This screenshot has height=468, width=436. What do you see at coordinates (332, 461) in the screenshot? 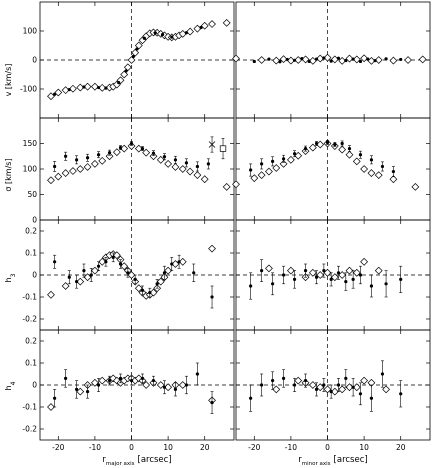
I see `xlabel-minor: rminor axis [arcsec]` at bounding box center [332, 461].